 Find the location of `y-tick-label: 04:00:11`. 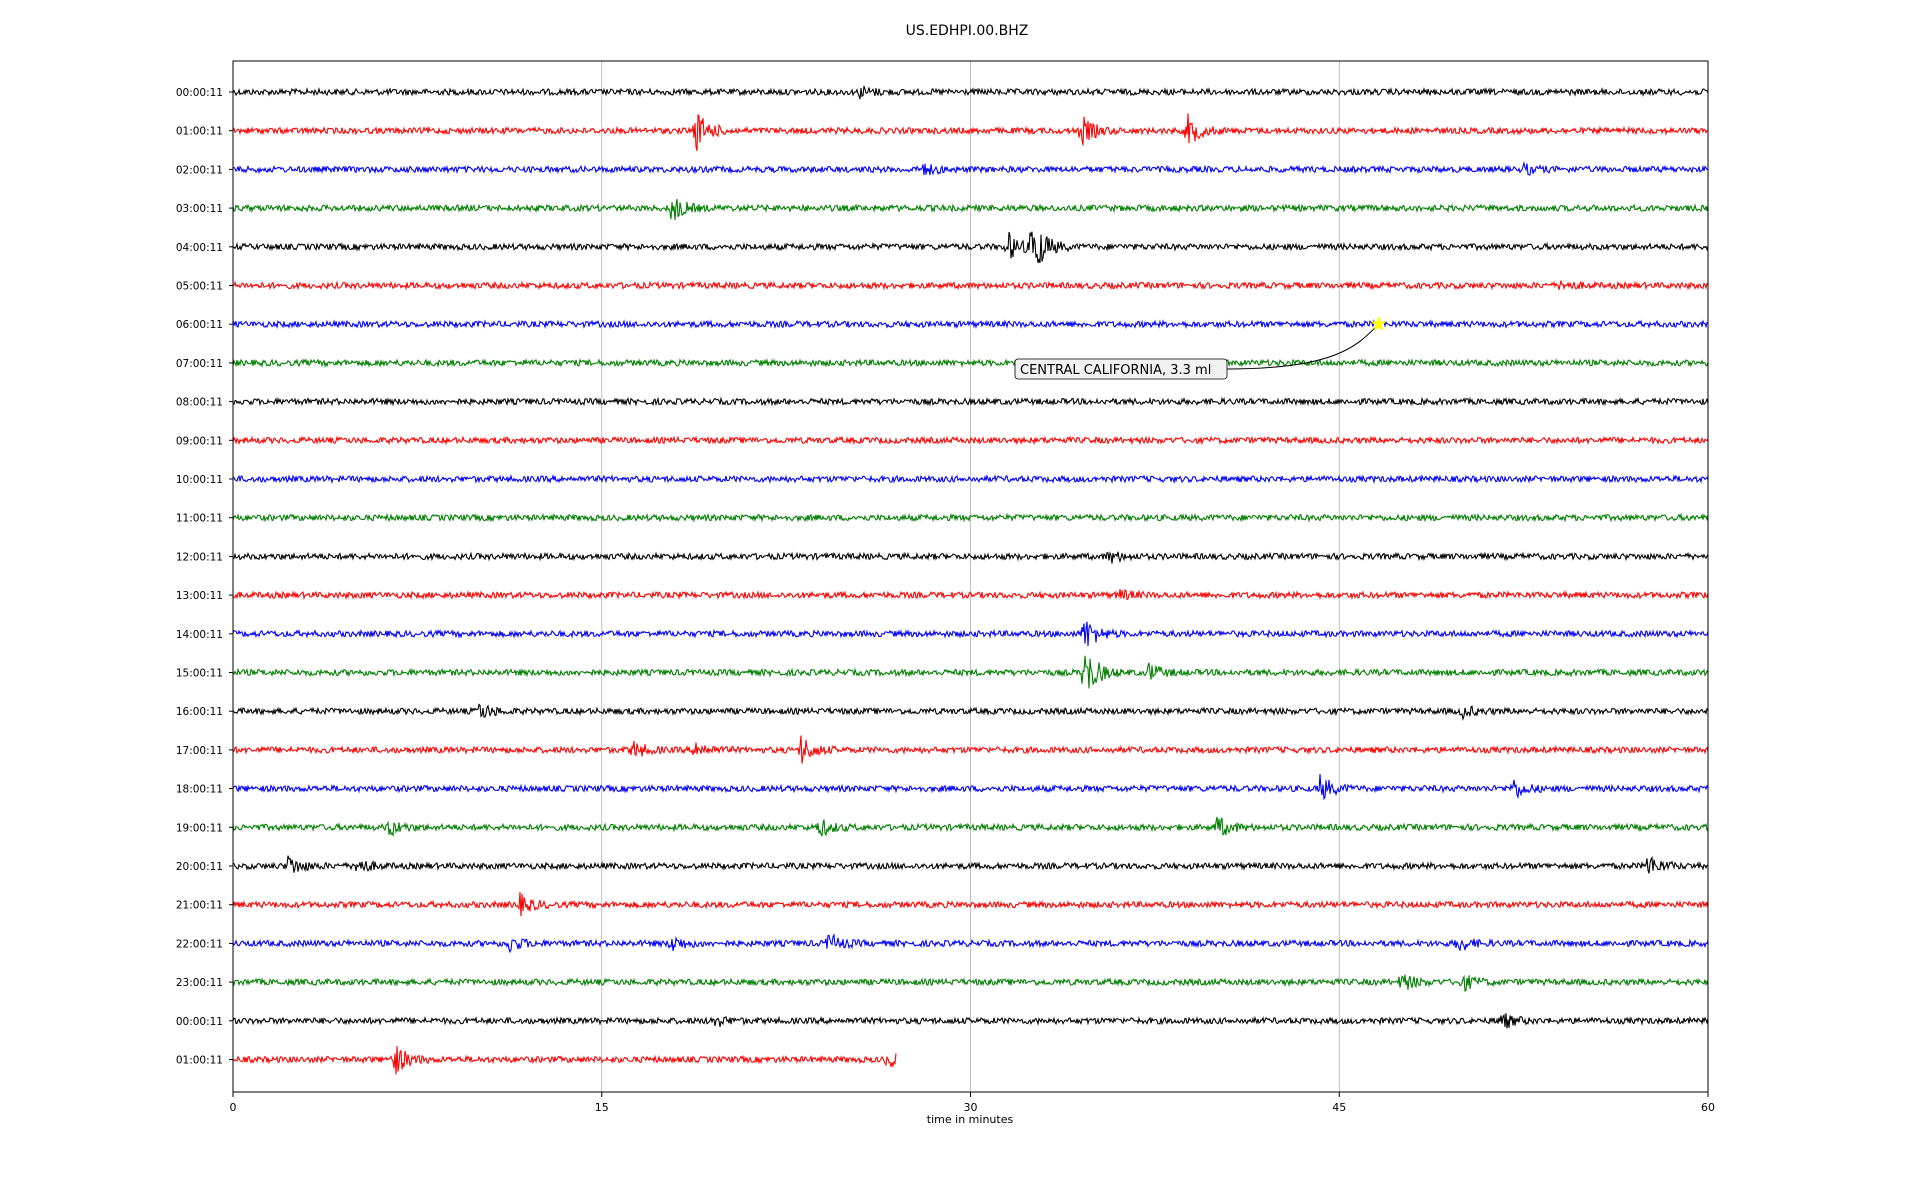

y-tick-label: 04:00:11 is located at coordinates (199, 248).